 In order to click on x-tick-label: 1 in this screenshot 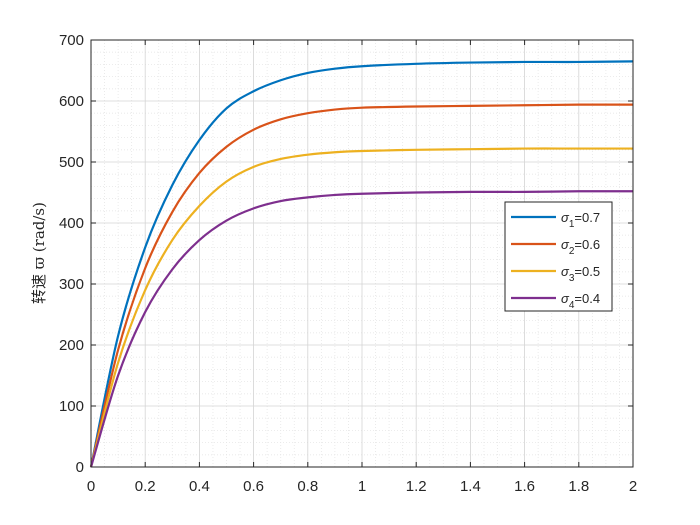, I will do `click(362, 486)`.